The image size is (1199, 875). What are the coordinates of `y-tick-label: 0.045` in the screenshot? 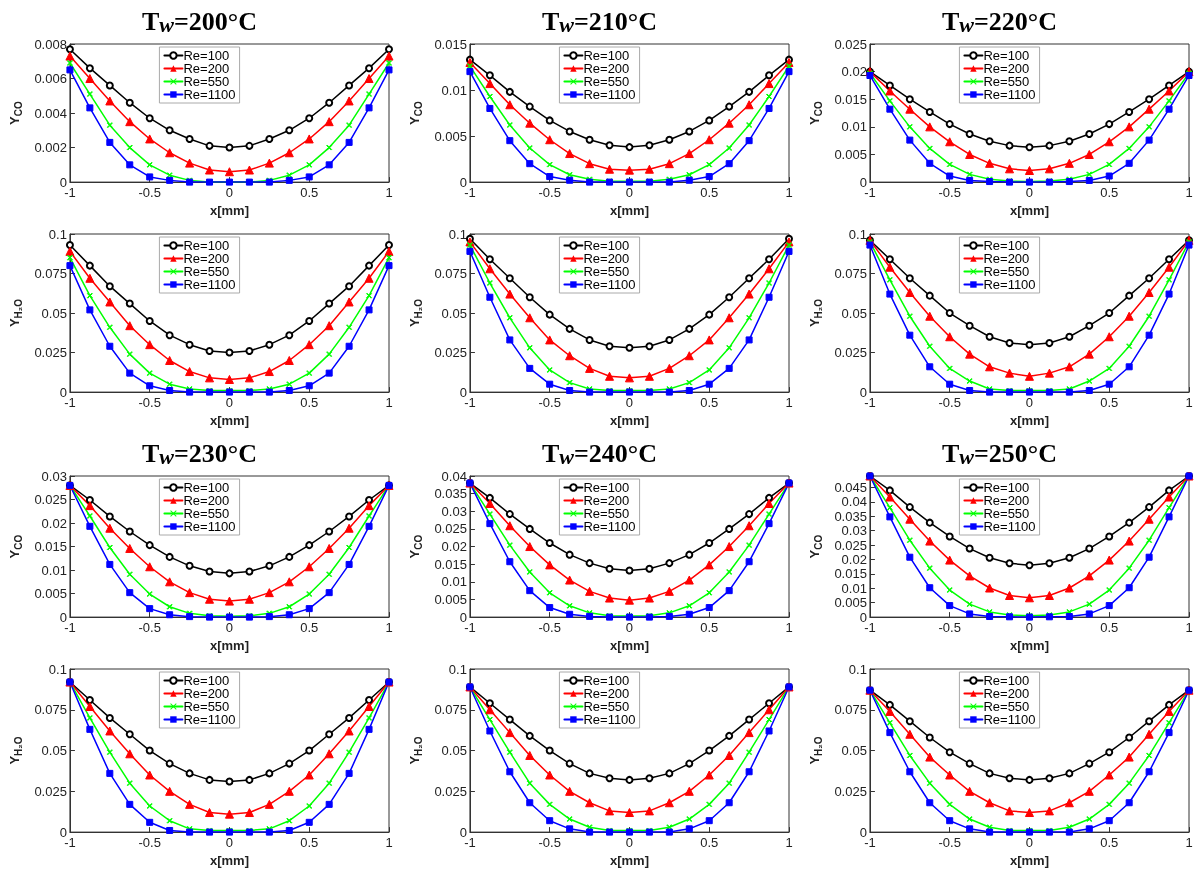 It's located at (850, 488).